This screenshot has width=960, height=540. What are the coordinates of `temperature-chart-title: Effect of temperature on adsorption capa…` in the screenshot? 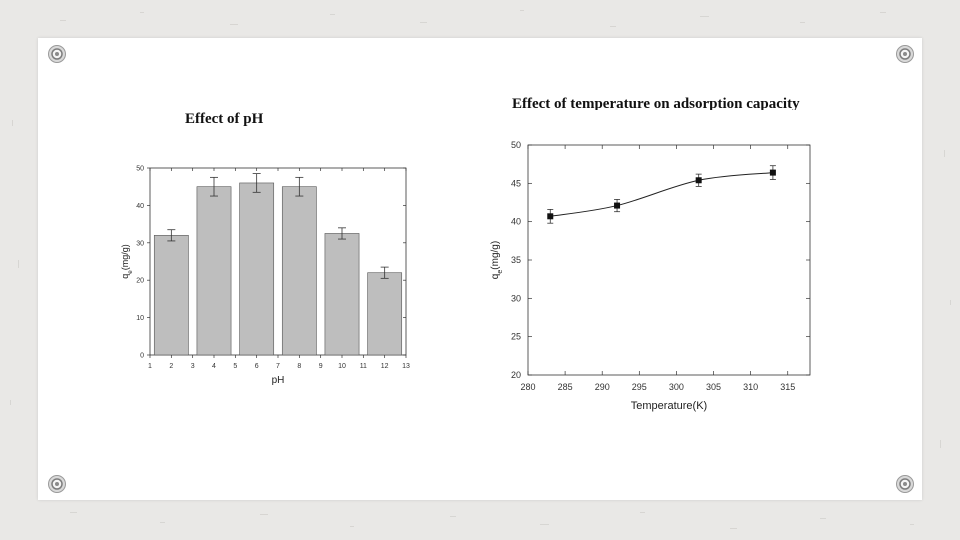 It's located at (656, 104).